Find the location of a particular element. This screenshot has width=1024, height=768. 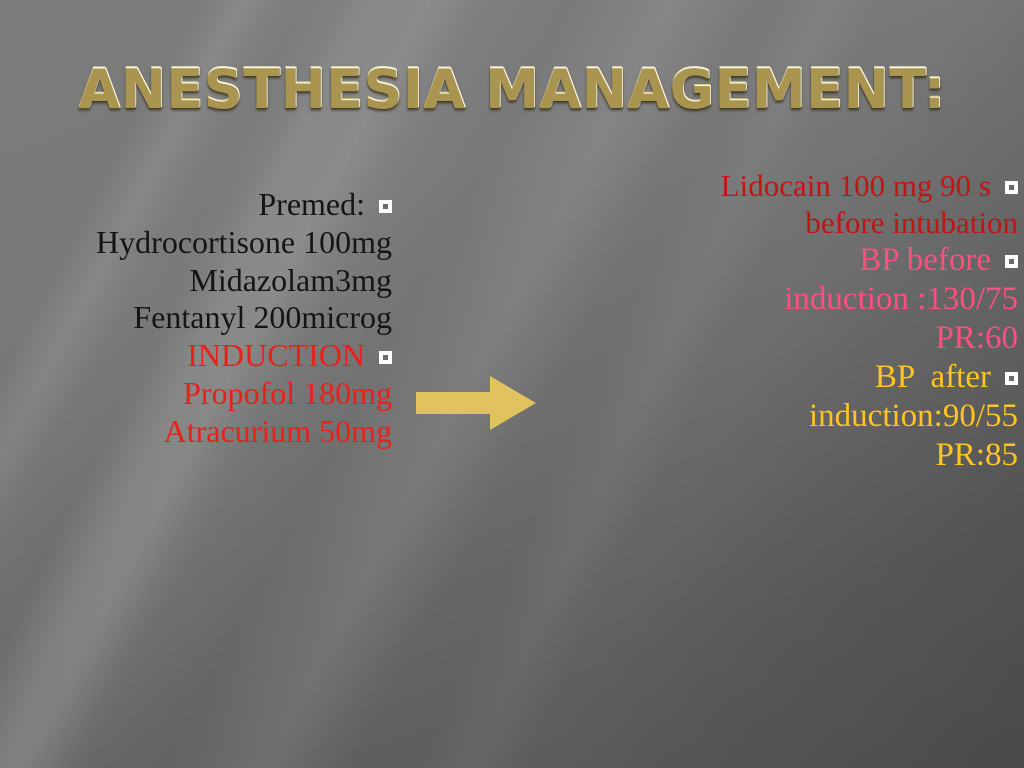

list-item: Midazolam3mg is located at coordinates (290, 279).